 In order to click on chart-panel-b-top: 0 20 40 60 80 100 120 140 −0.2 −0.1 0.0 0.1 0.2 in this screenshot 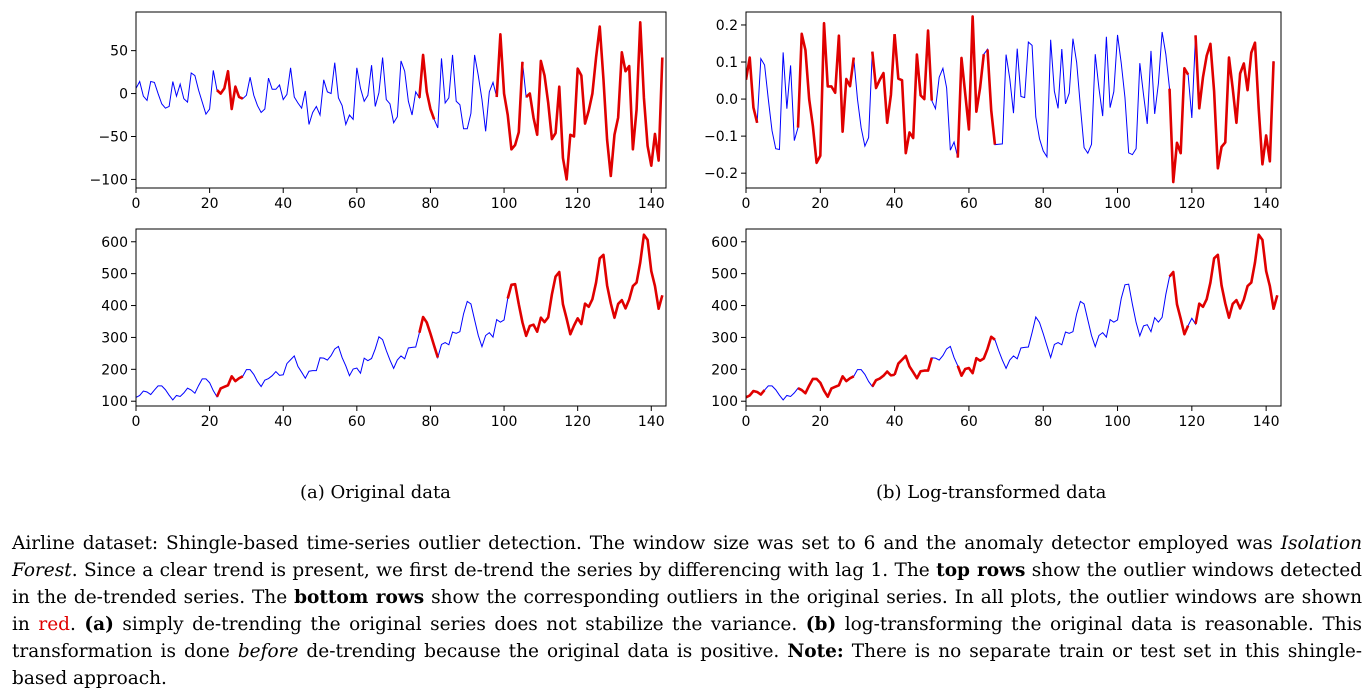, I will do `click(993, 111)`.